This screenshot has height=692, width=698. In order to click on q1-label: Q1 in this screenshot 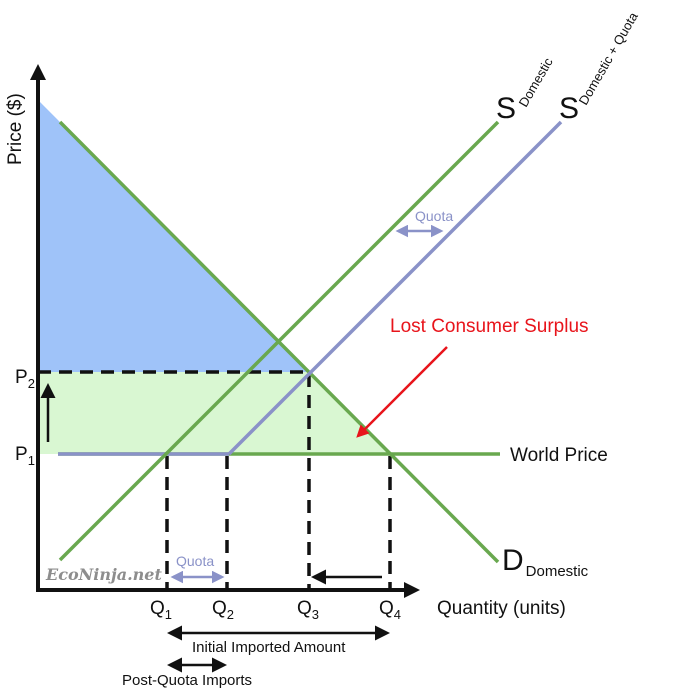, I will do `click(161, 610)`.